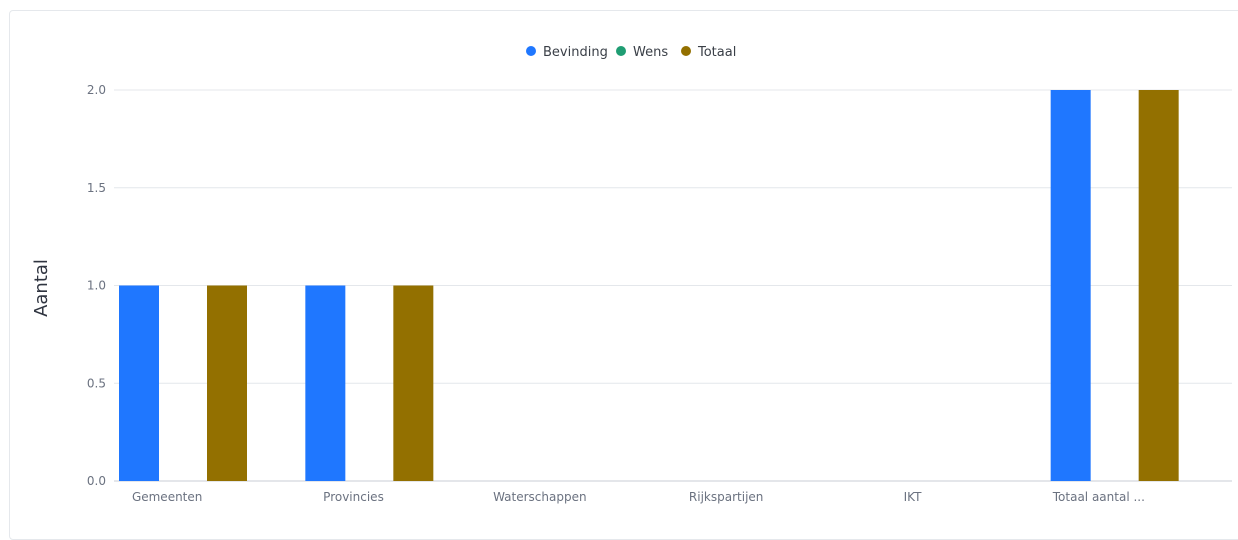  I want to click on y-axis-label: Aantal, so click(41, 288).